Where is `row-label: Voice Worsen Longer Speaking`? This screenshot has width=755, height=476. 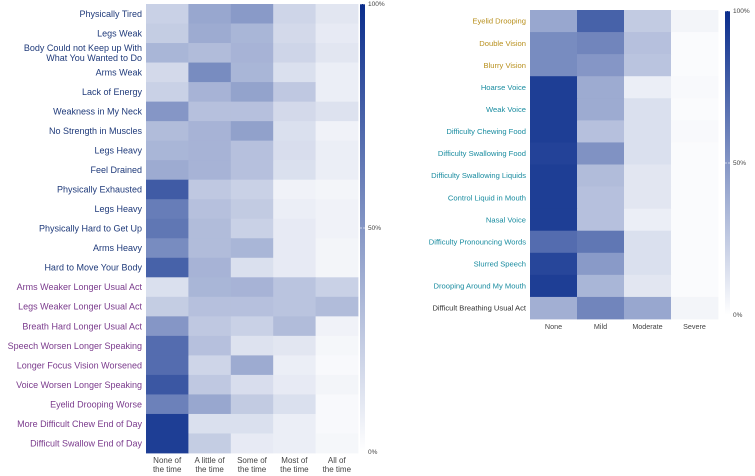
row-label: Voice Worsen Longer Speaking is located at coordinates (79, 385).